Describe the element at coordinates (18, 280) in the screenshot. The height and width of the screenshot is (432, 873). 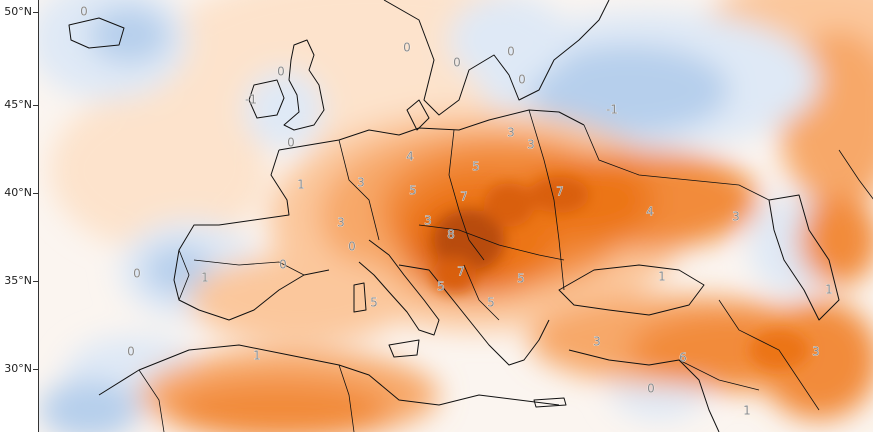
I see `lat-label-35: 35°N` at that location.